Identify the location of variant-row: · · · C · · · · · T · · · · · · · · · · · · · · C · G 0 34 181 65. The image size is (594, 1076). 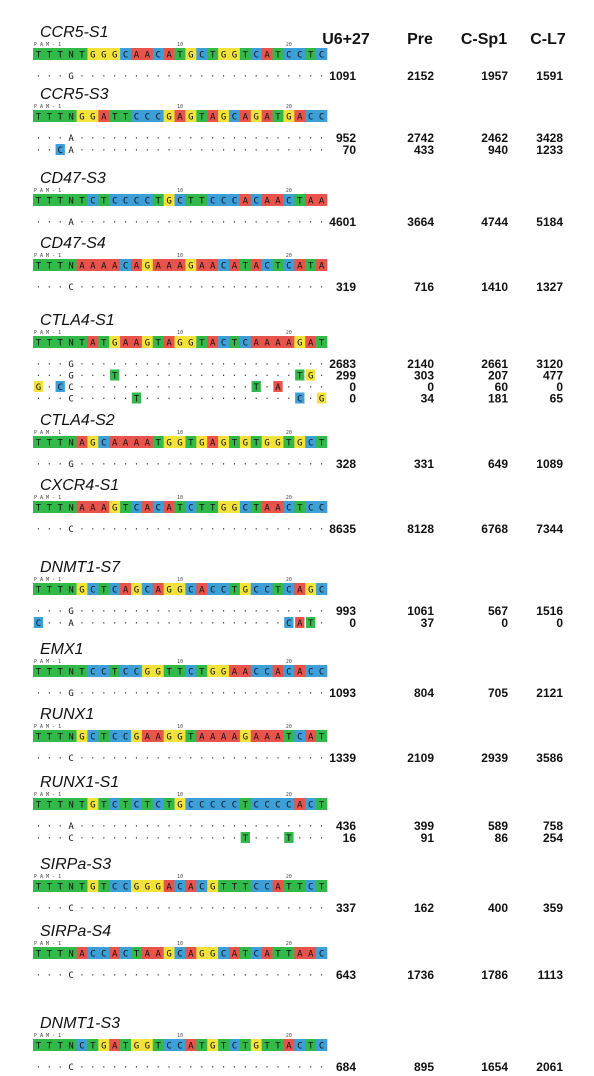
(300, 399).